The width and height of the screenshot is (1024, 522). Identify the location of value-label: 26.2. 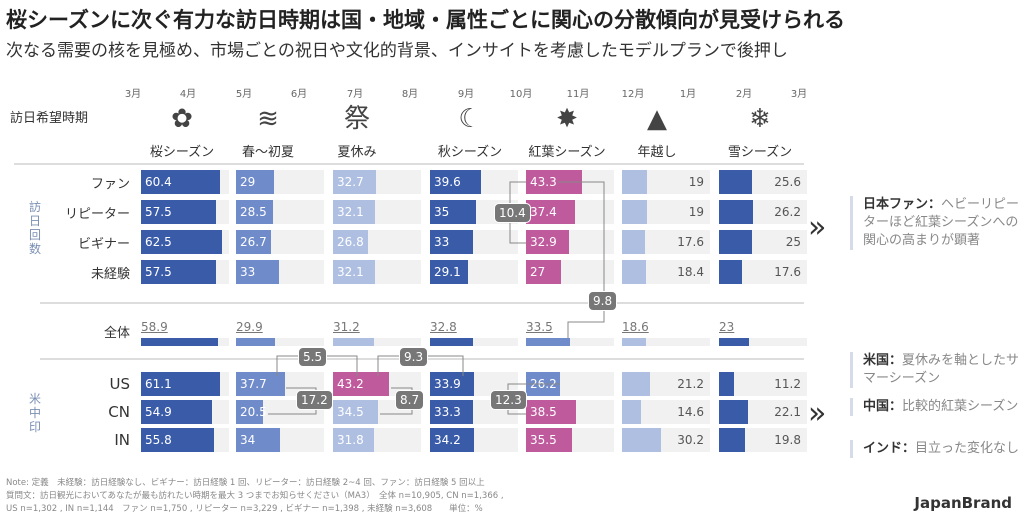
(787, 212).